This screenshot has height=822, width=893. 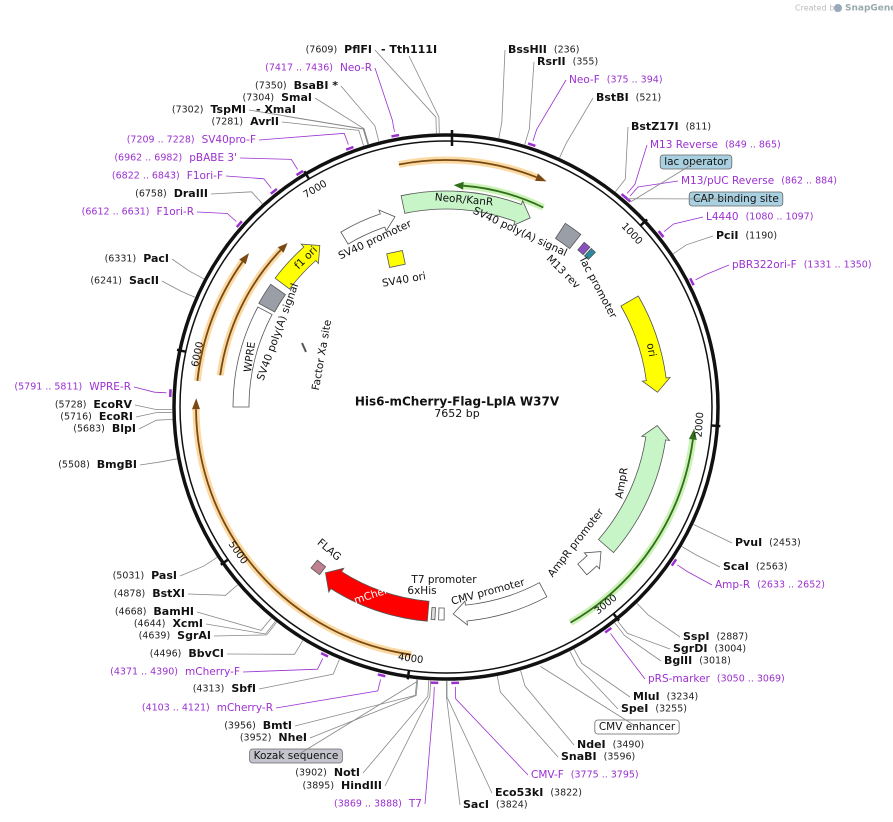 What do you see at coordinates (443, 580) in the screenshot?
I see `feature-label: T7 promoter` at bounding box center [443, 580].